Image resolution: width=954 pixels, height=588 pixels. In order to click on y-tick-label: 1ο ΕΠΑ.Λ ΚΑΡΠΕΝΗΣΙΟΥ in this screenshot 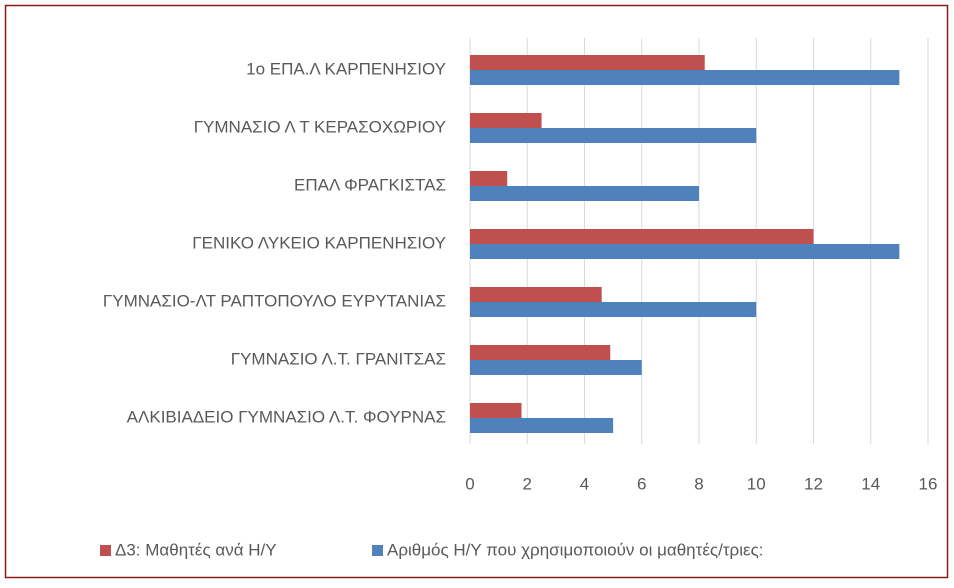, I will do `click(346, 68)`.